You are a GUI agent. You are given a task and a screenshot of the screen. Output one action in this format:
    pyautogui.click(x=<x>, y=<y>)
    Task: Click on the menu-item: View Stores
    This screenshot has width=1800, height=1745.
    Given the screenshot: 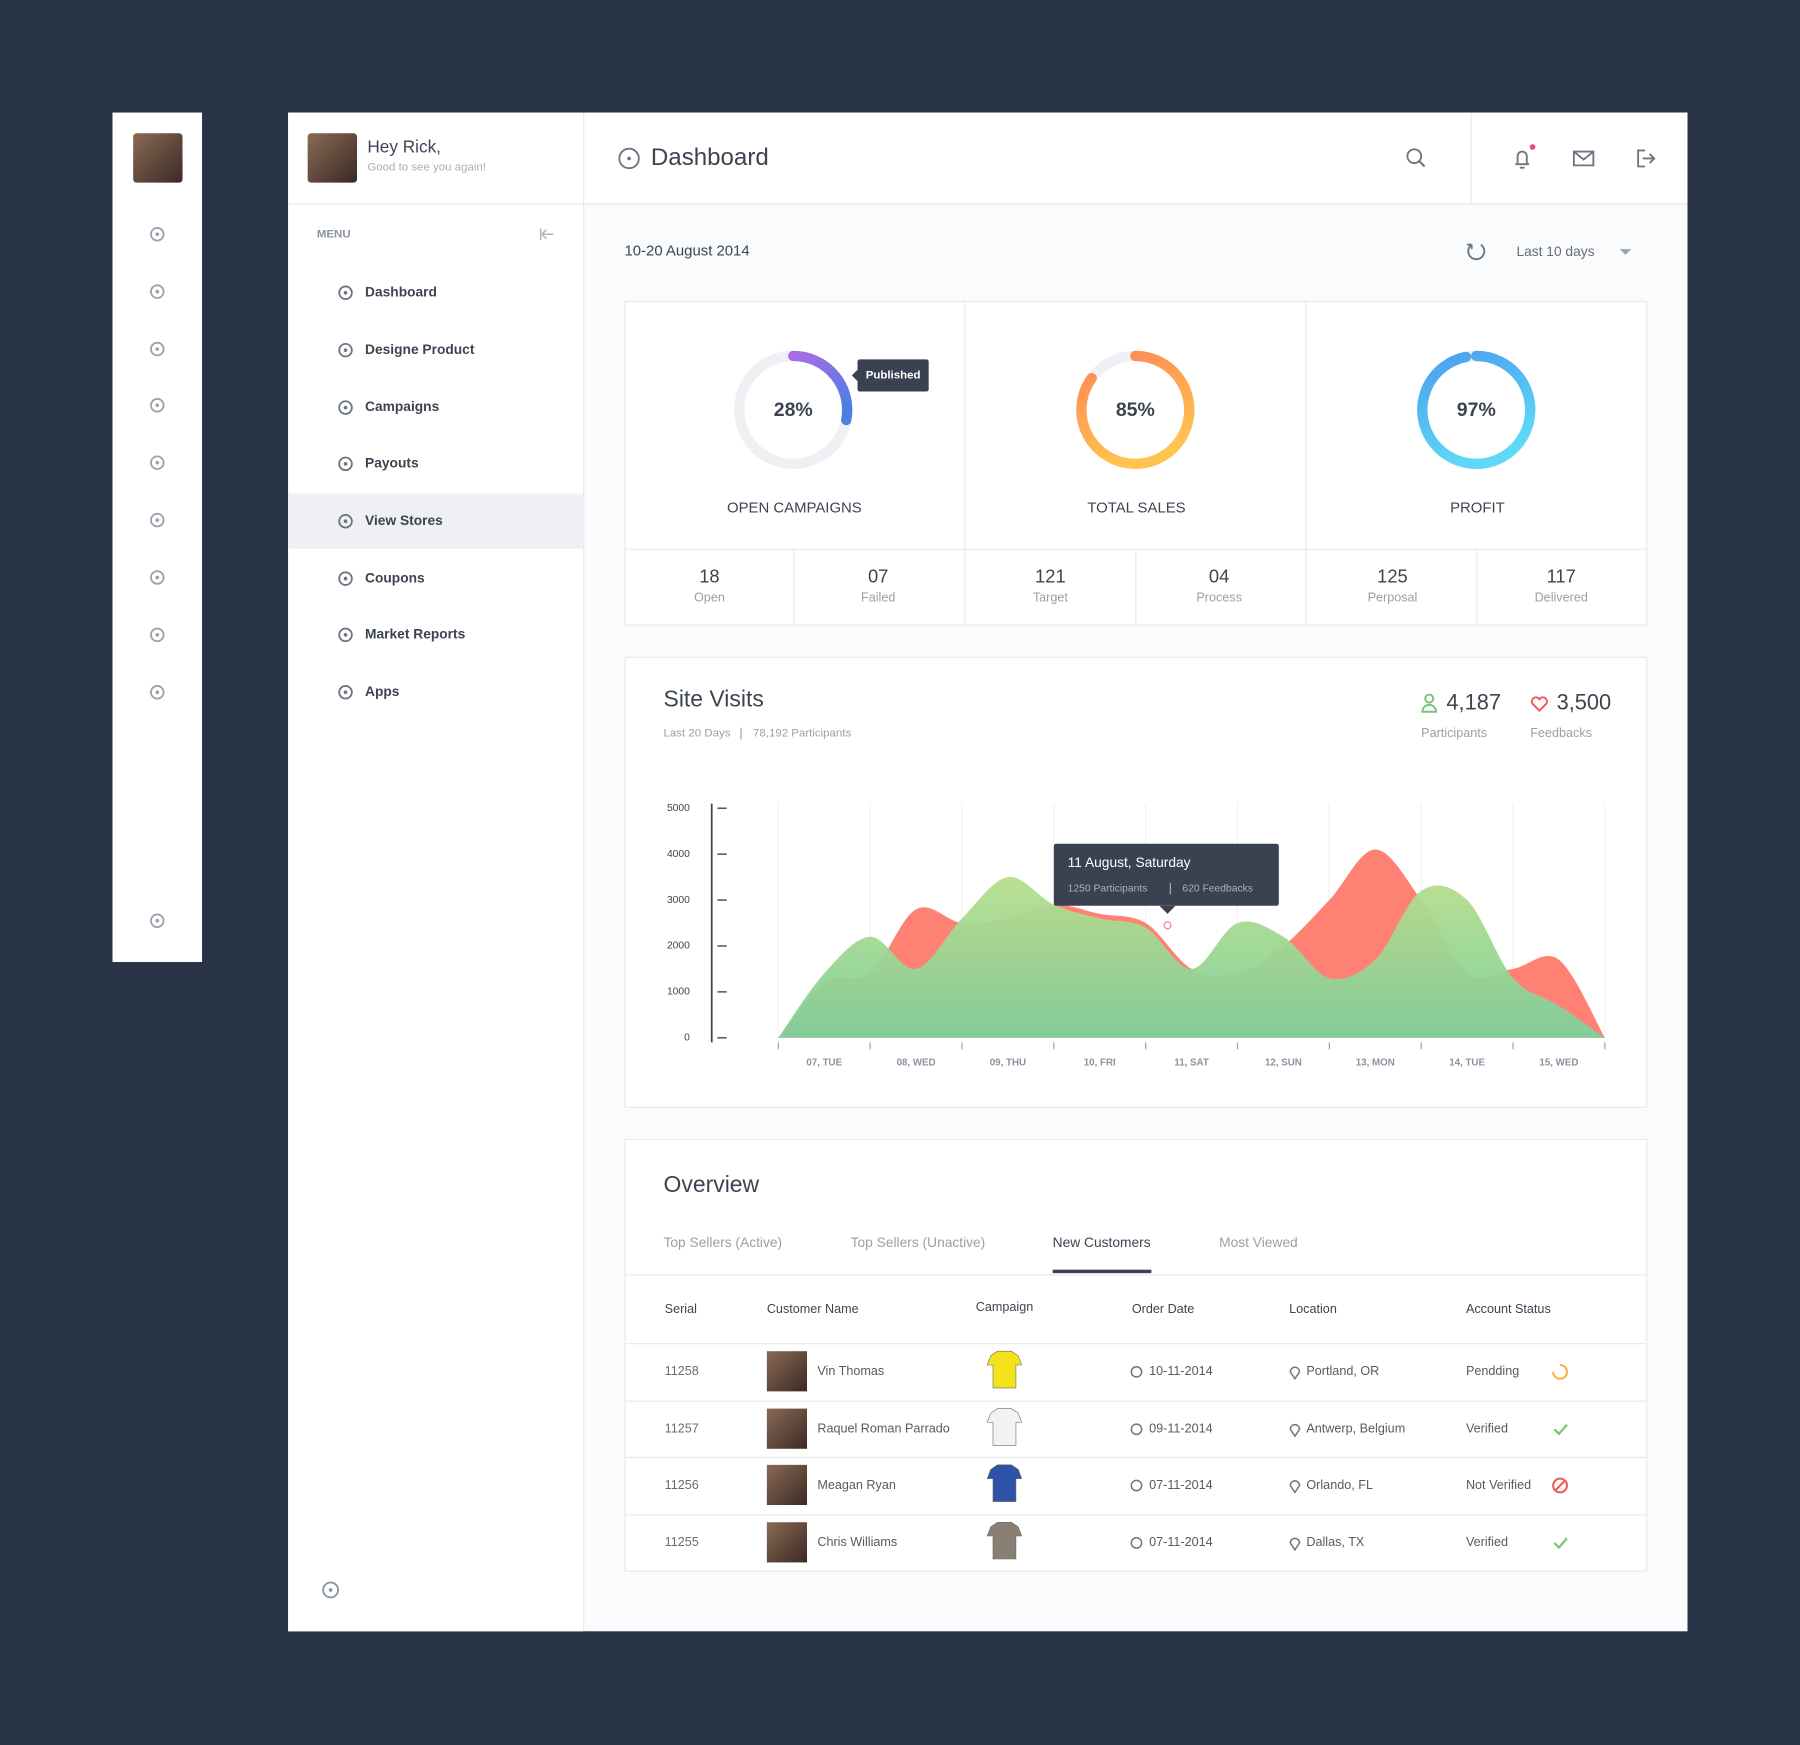 What is the action you would take?
    pyautogui.click(x=404, y=520)
    